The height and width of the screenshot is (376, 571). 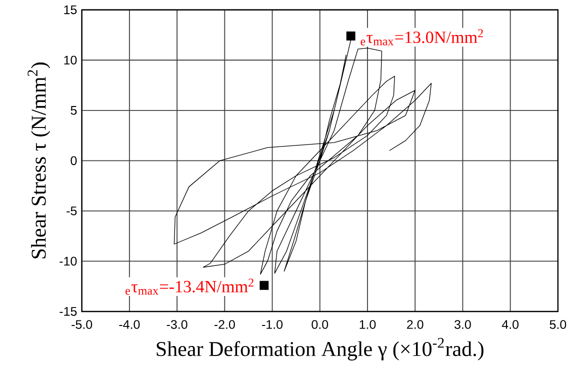 What do you see at coordinates (129, 325) in the screenshot?
I see `x-tick-label: -4.0` at bounding box center [129, 325].